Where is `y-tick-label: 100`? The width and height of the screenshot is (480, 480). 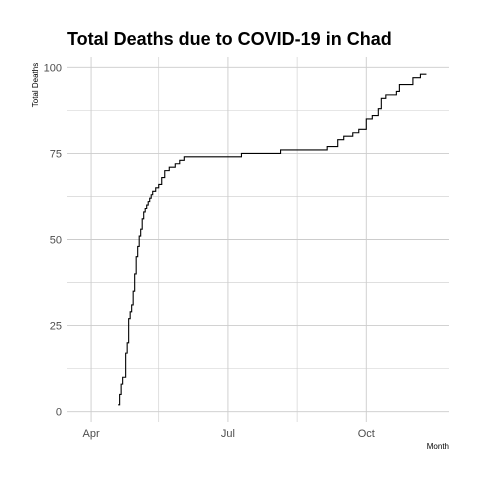
y-tick-label: 100 is located at coordinates (53, 68).